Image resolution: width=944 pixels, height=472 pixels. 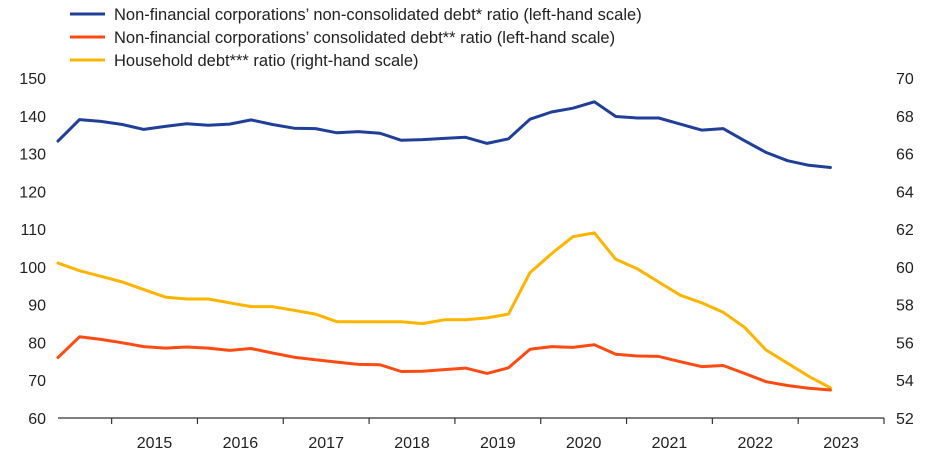 What do you see at coordinates (905, 343) in the screenshot?
I see `y-right-tick-label: 56` at bounding box center [905, 343].